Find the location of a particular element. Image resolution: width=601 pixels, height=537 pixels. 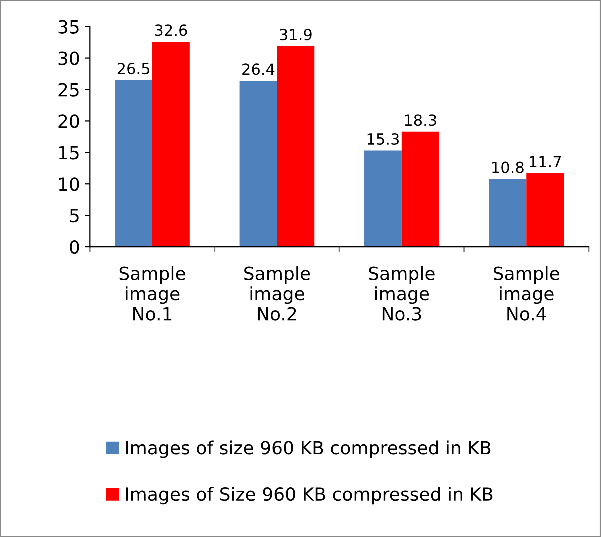

data-label: 18.3 is located at coordinates (420, 120).